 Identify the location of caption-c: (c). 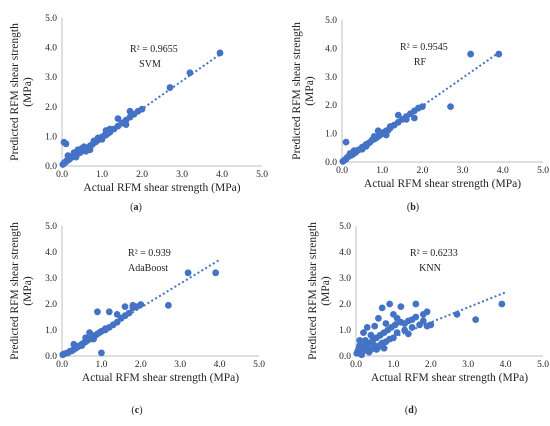
(136, 410).